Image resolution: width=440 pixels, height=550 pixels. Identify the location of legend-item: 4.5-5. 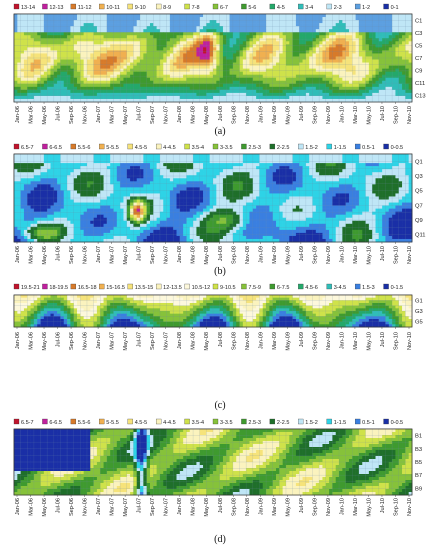
(137, 147).